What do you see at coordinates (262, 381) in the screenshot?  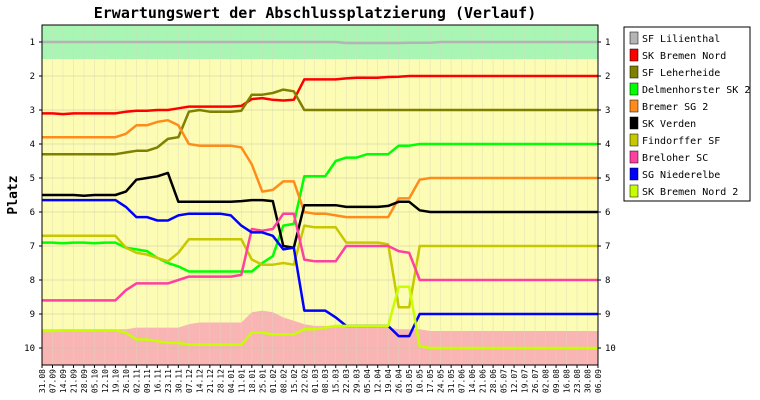 I see `x-tick-label: 25.01` at bounding box center [262, 381].